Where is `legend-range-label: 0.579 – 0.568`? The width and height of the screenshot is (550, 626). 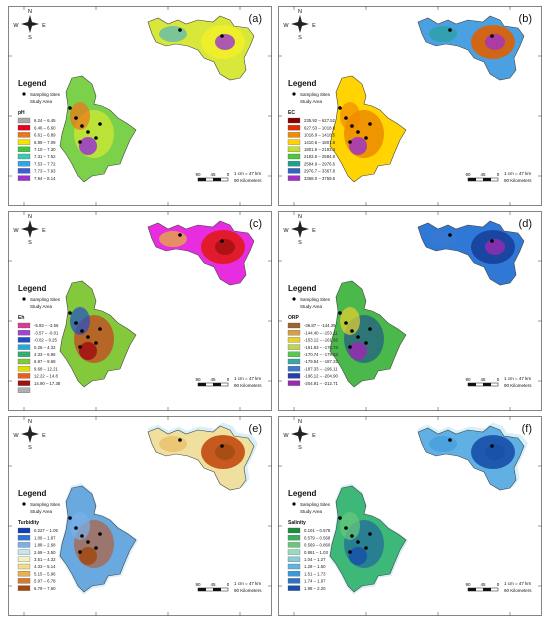
legend-range-label: 0.579 – 0.568 is located at coordinates (317, 537).